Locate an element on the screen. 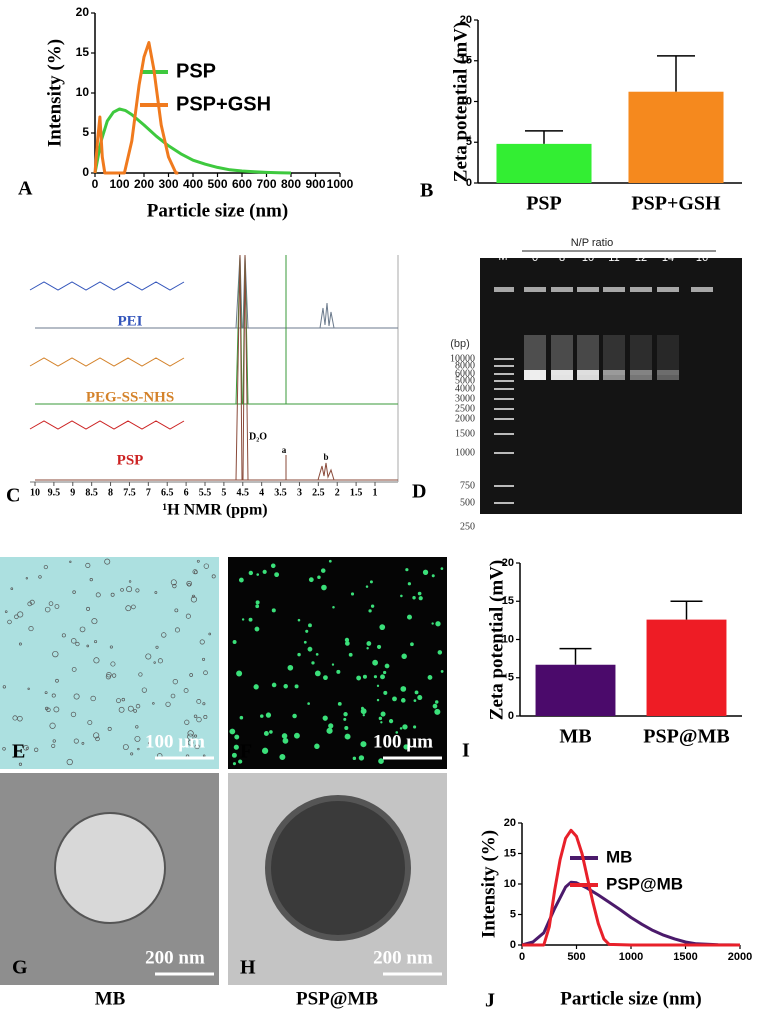 The image size is (760, 1014). scale-label: 200 nm is located at coordinates (175, 957).